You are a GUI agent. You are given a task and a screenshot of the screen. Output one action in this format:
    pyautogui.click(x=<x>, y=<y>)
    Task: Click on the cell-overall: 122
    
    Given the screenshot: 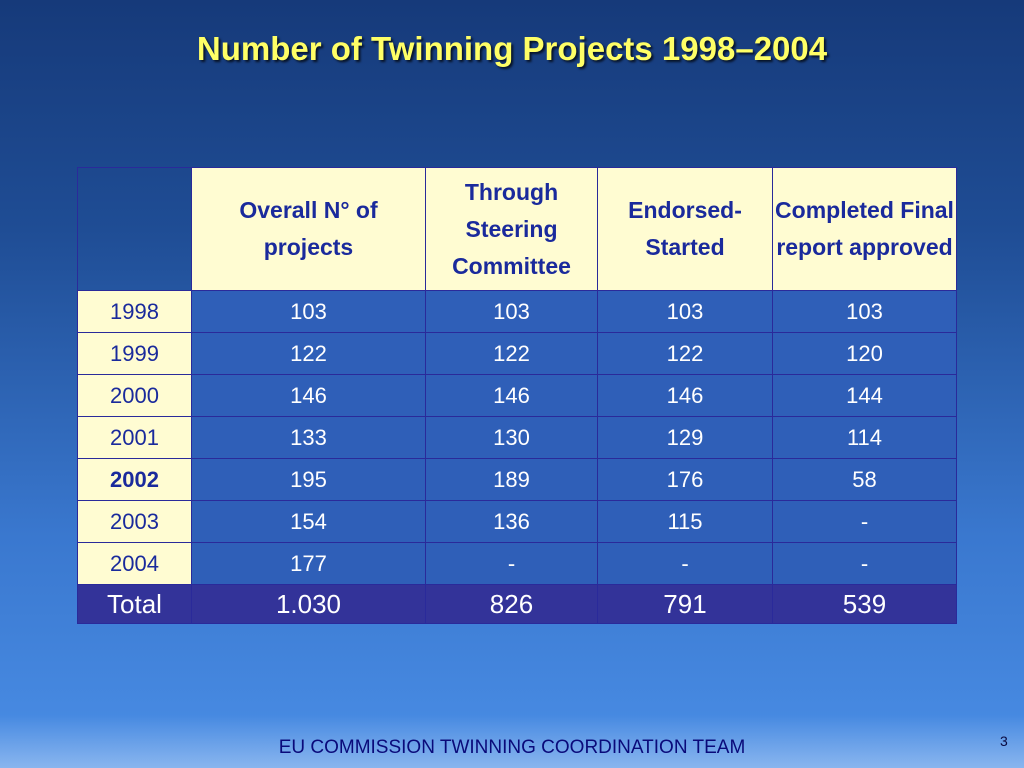 What is the action you would take?
    pyautogui.click(x=308, y=353)
    